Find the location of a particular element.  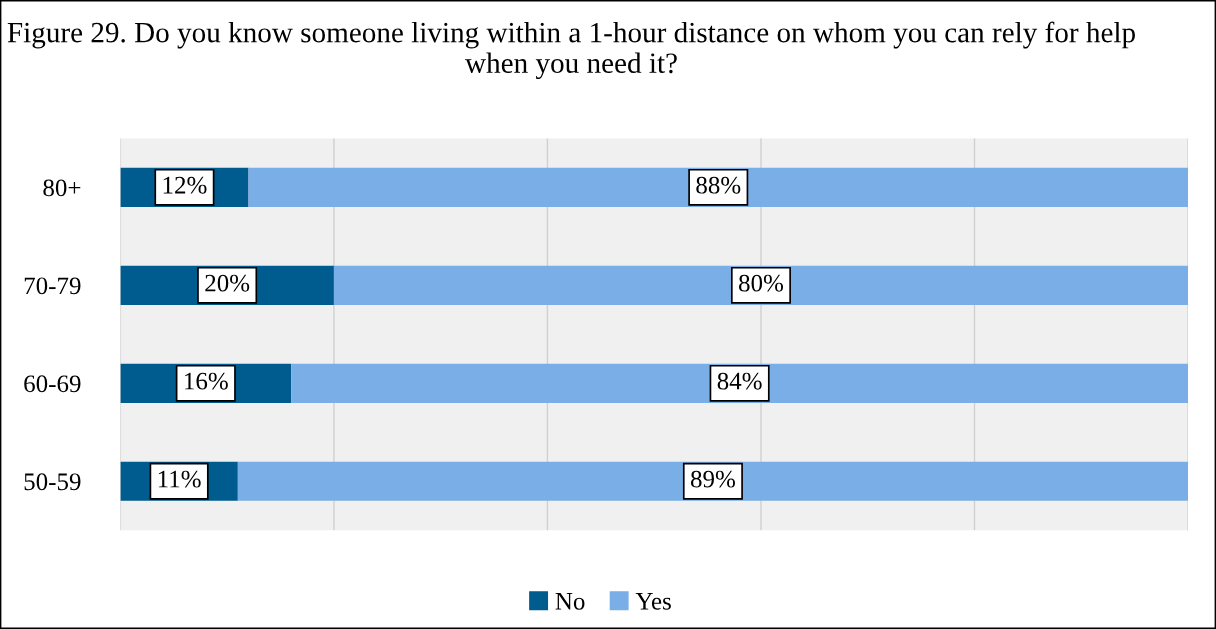

data-label: 12% is located at coordinates (185, 185).